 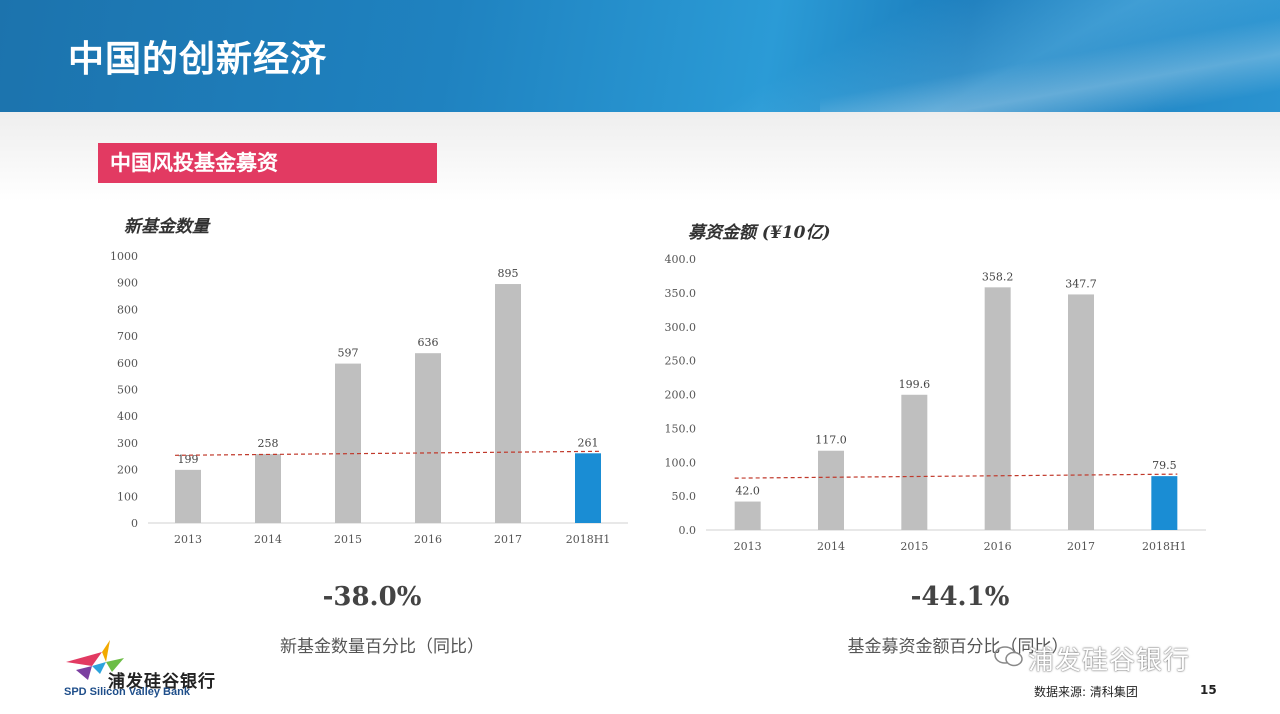 I want to click on left-bar-2017, so click(x=508, y=403).